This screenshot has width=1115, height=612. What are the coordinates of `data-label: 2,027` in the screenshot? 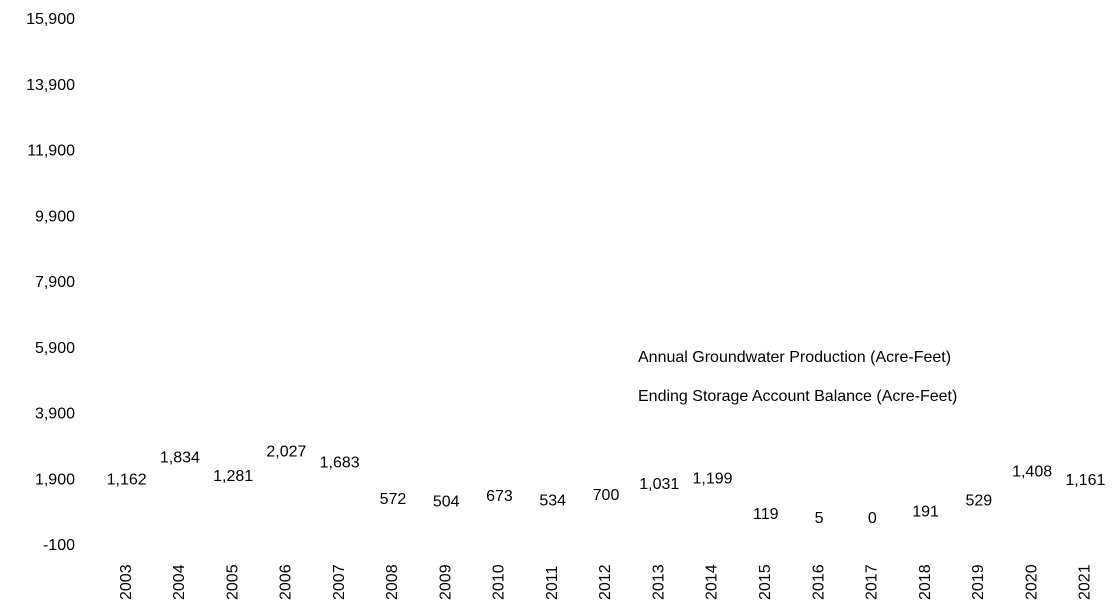 It's located at (286, 451).